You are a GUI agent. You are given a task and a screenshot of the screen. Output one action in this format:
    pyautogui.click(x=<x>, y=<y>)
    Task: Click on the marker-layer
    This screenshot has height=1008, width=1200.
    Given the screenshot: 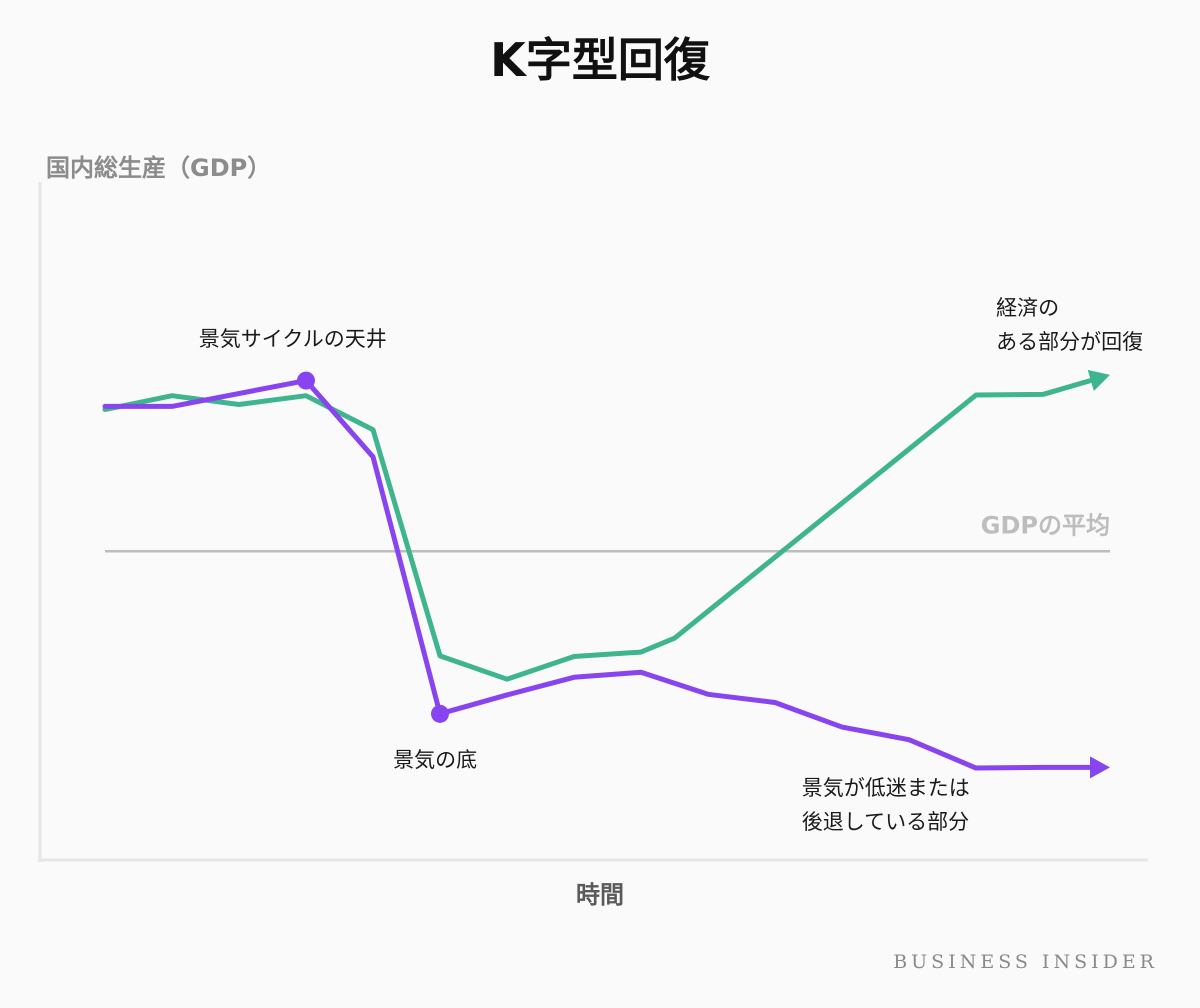 What is the action you would take?
    pyautogui.click(x=373, y=547)
    